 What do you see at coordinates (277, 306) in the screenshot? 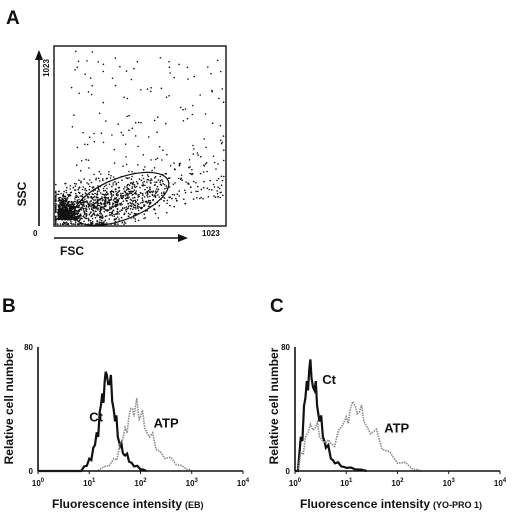
I see `panel-letter-c: C` at bounding box center [277, 306].